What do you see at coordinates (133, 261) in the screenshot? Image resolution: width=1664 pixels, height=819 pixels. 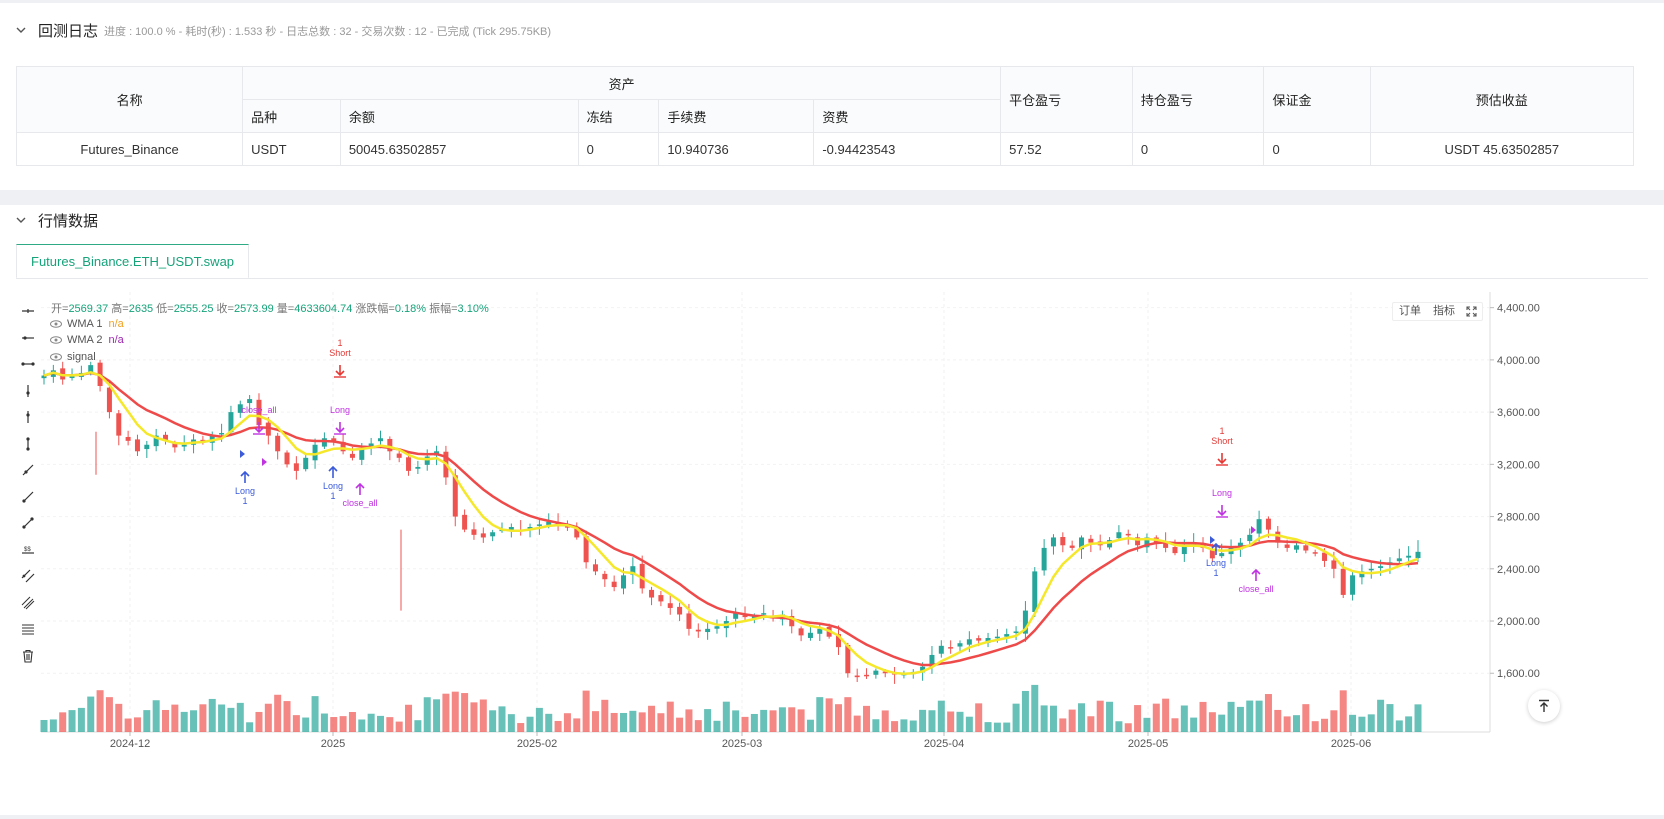 I see `tab-eth-usdt-swap: Futures_Binance.ETH_USDT.swap` at bounding box center [133, 261].